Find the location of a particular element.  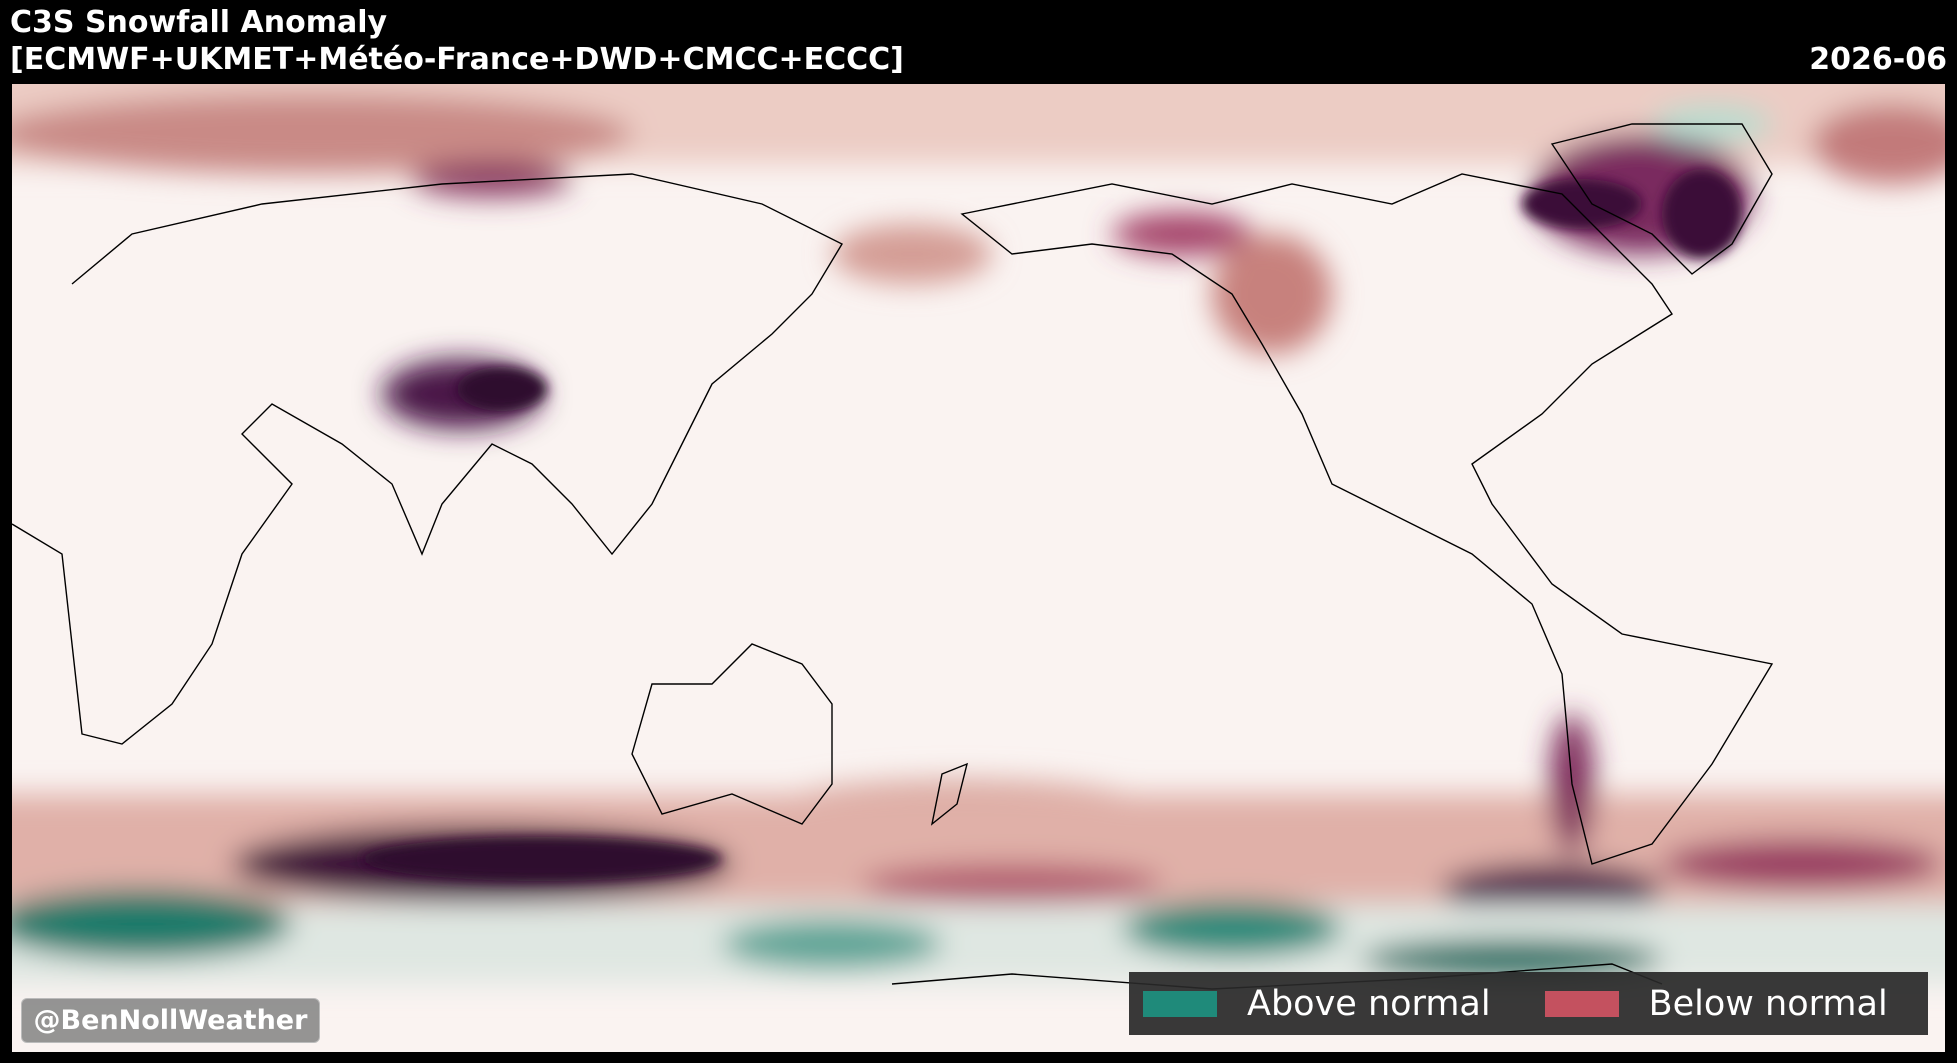

legend-item: Above normal is located at coordinates (1317, 1004).